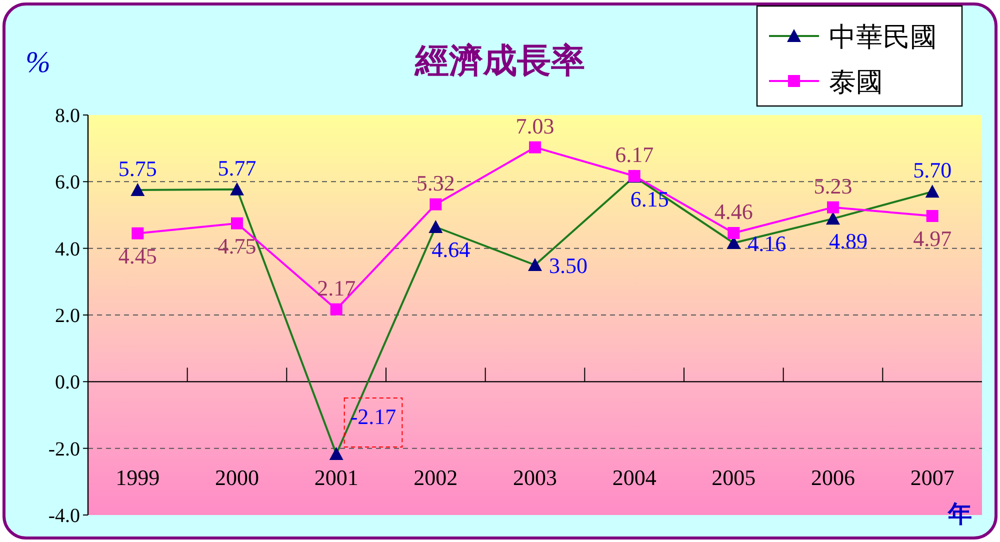 Image resolution: width=1000 pixels, height=542 pixels. What do you see at coordinates (833, 477) in the screenshot?
I see `x-tick-label: 2006` at bounding box center [833, 477].